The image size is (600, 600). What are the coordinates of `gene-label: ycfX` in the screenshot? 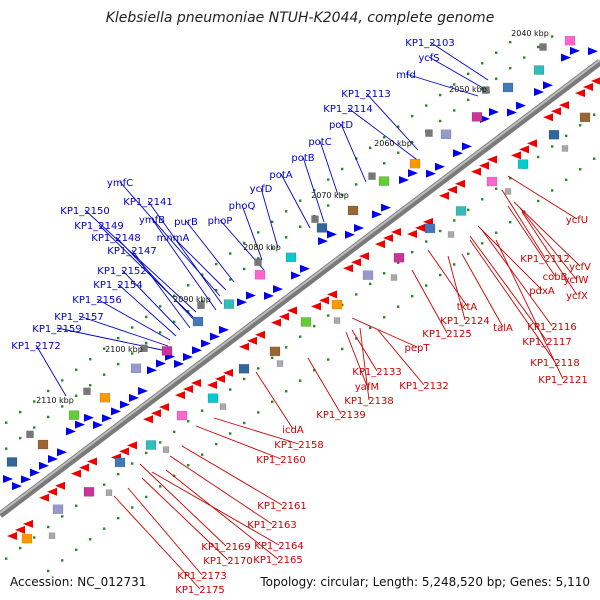 It's located at (577, 296).